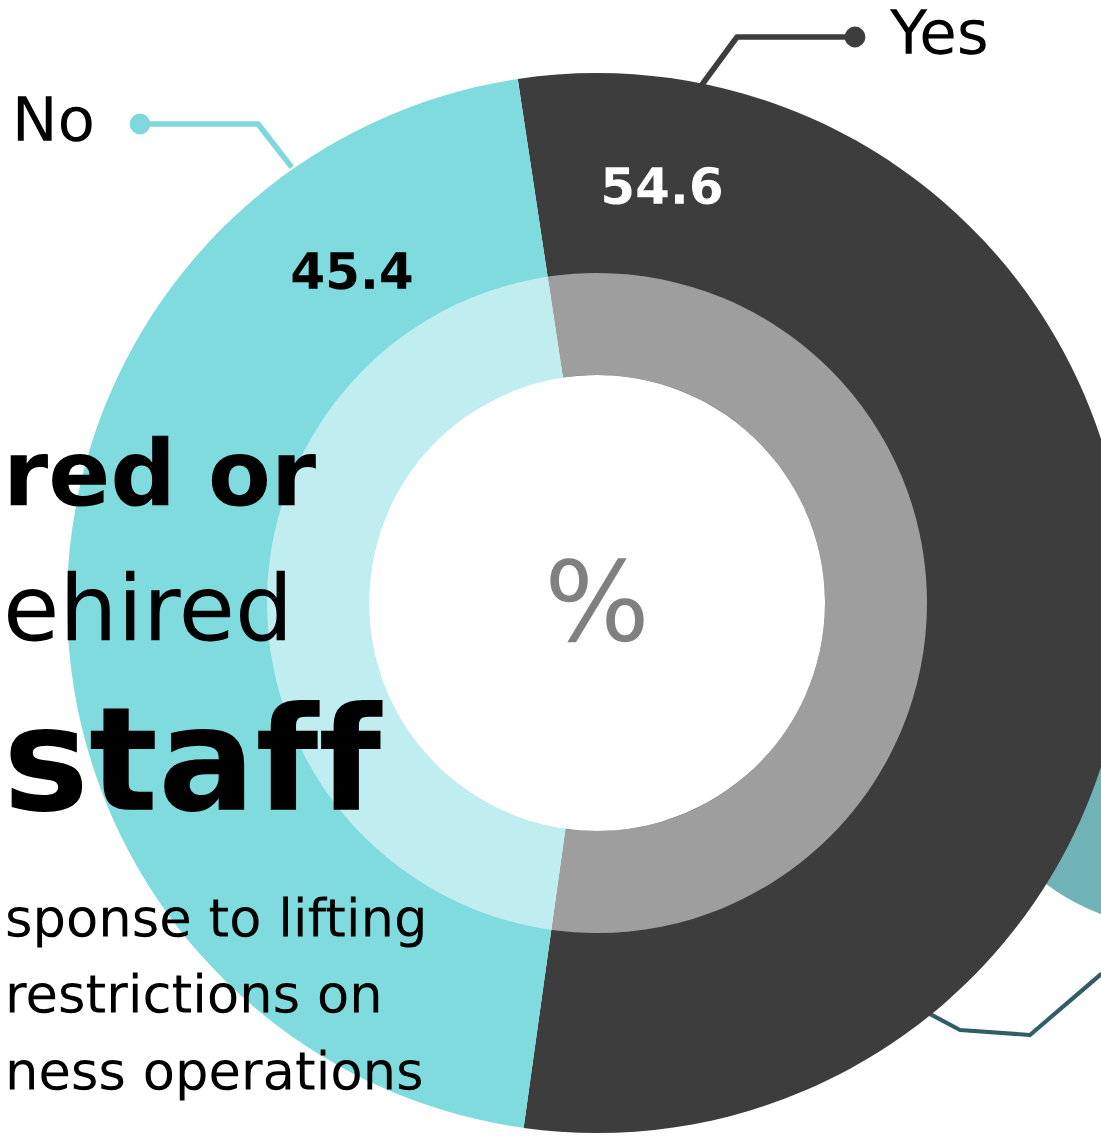 The image size is (1101, 1136). What do you see at coordinates (215, 922) in the screenshot?
I see `text: sponse to lifting` at bounding box center [215, 922].